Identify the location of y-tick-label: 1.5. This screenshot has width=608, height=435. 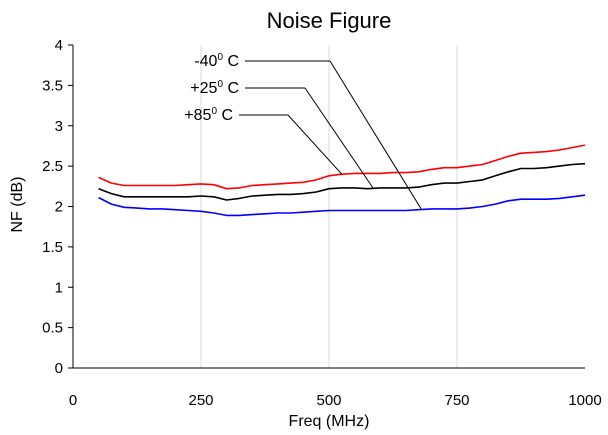
(52, 247).